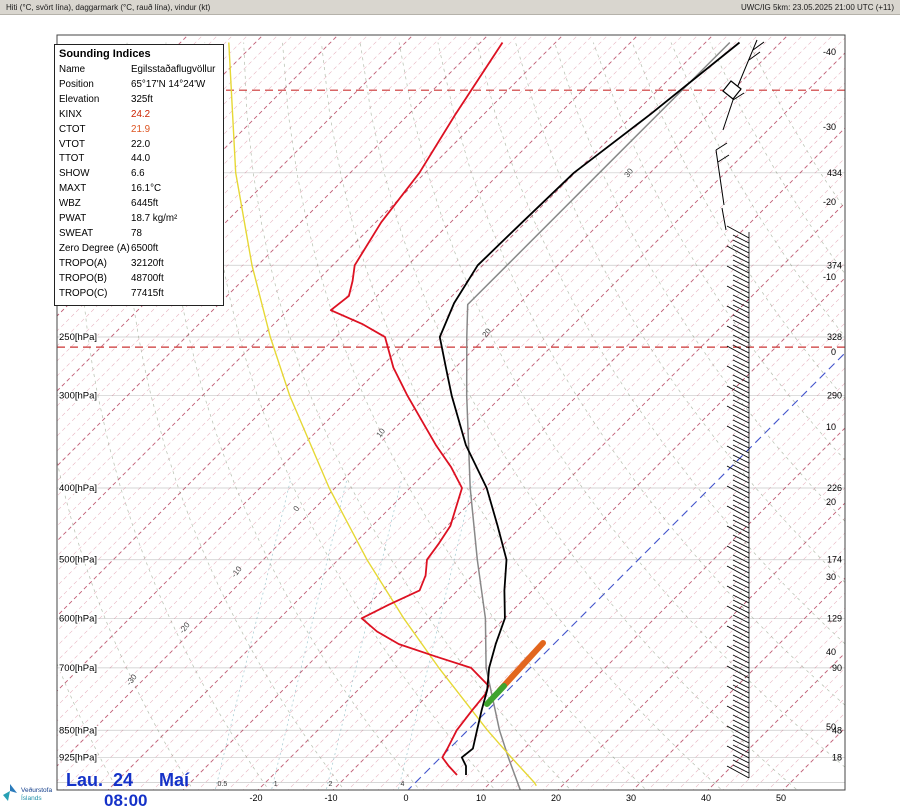  I want to click on svg-text: 20, so click(556, 798).